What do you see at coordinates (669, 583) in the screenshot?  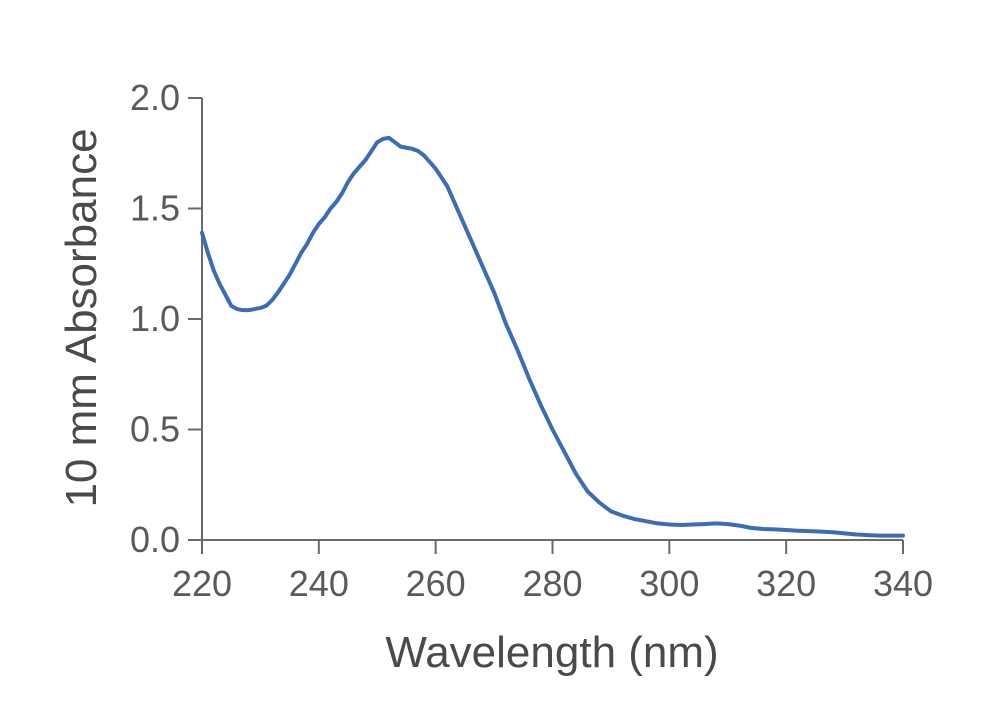 I see `x-tick-label: 300` at bounding box center [669, 583].